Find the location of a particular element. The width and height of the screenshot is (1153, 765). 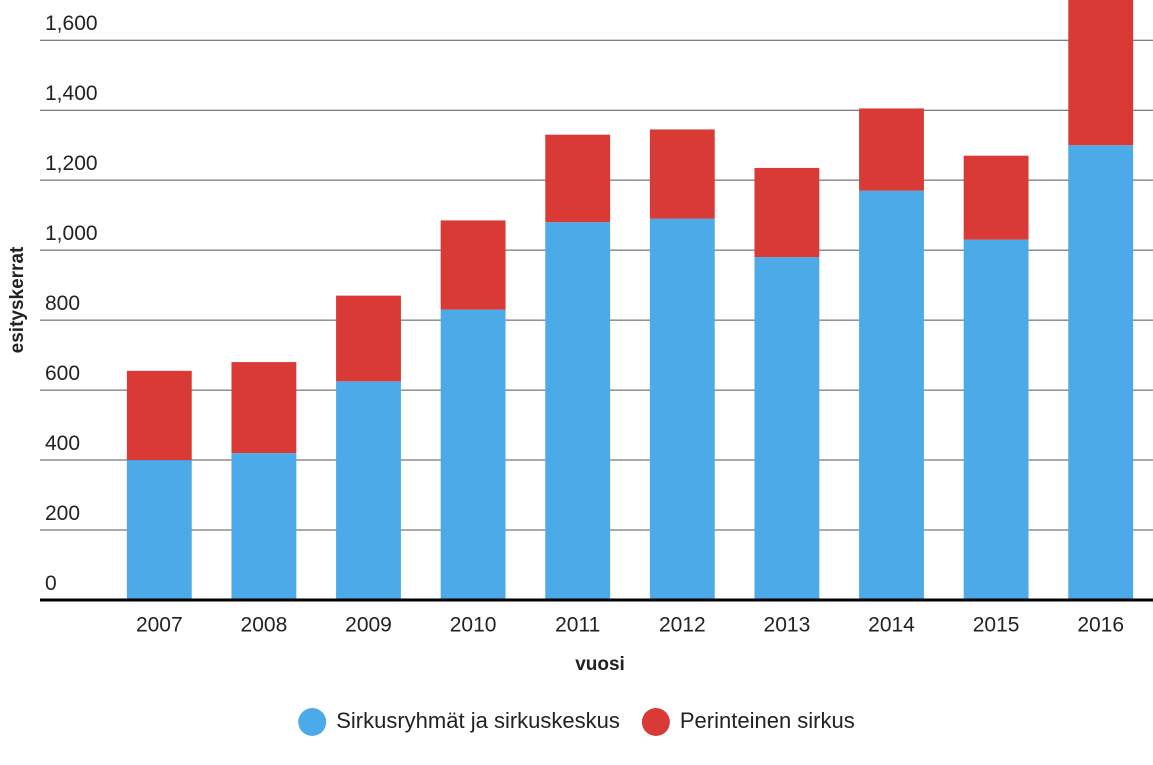

y-tick-label: 1,400 is located at coordinates (71, 93).